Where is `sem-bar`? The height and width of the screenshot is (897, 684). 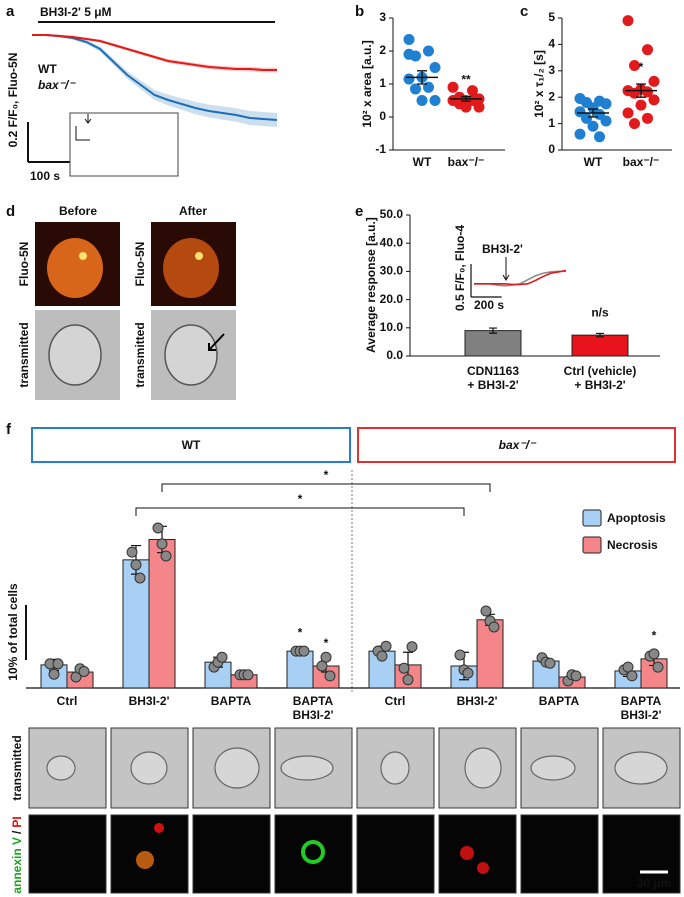
sem-bar is located at coordinates (466, 98).